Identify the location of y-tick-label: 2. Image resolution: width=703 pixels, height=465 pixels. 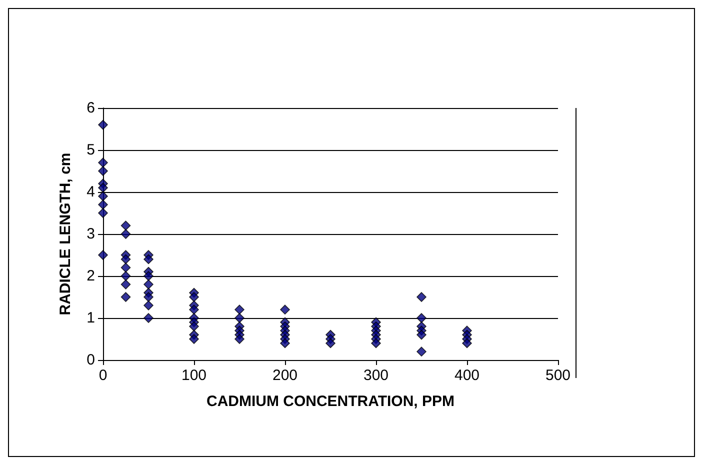
(90, 276).